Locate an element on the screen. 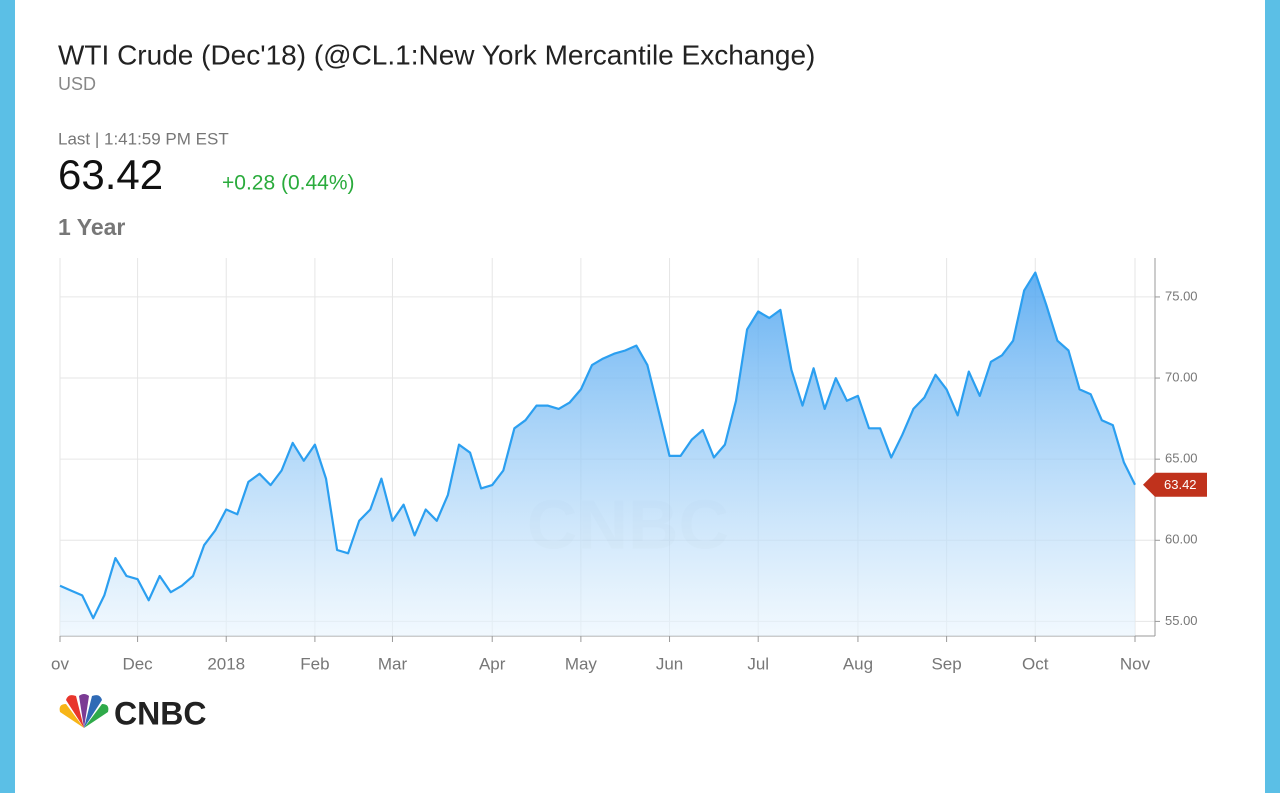 The width and height of the screenshot is (1280, 798). y-tick-label: 75.00 is located at coordinates (1181, 295).